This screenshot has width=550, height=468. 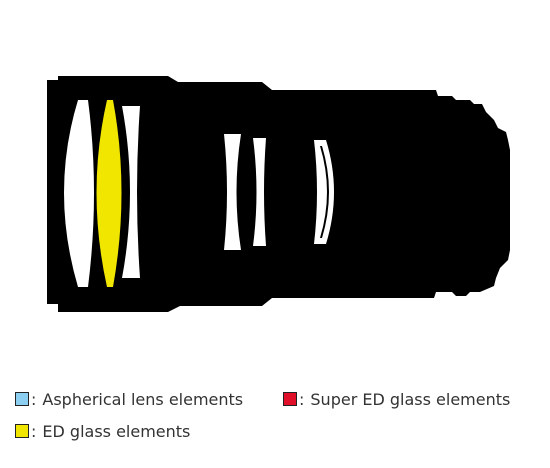 I want to click on legend-item-aspherical: : Aspherical lens elements, so click(x=129, y=399).